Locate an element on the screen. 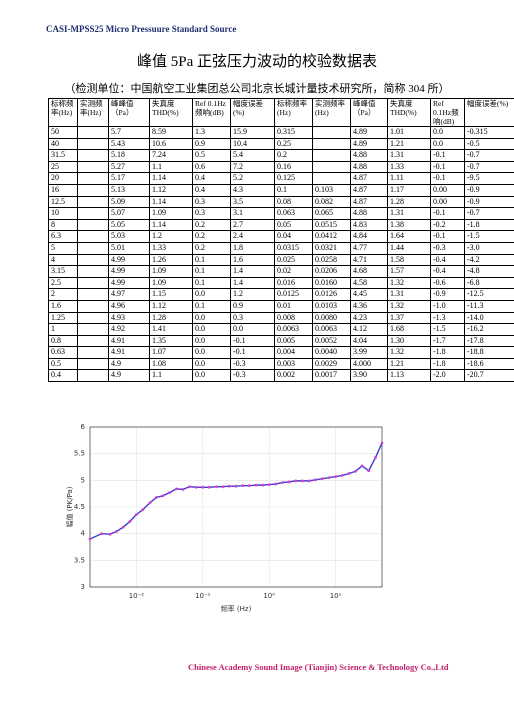 This screenshot has height=704, width=514. table-cell: 1.6 is located at coordinates (63, 306).